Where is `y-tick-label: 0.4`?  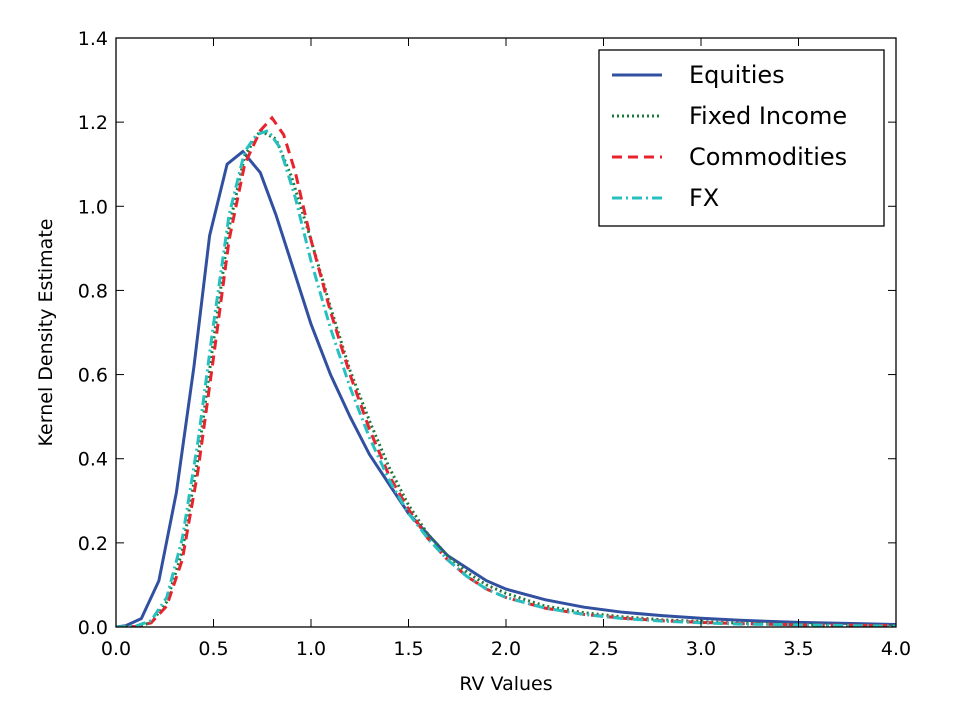
y-tick-label: 0.4 is located at coordinates (93, 460).